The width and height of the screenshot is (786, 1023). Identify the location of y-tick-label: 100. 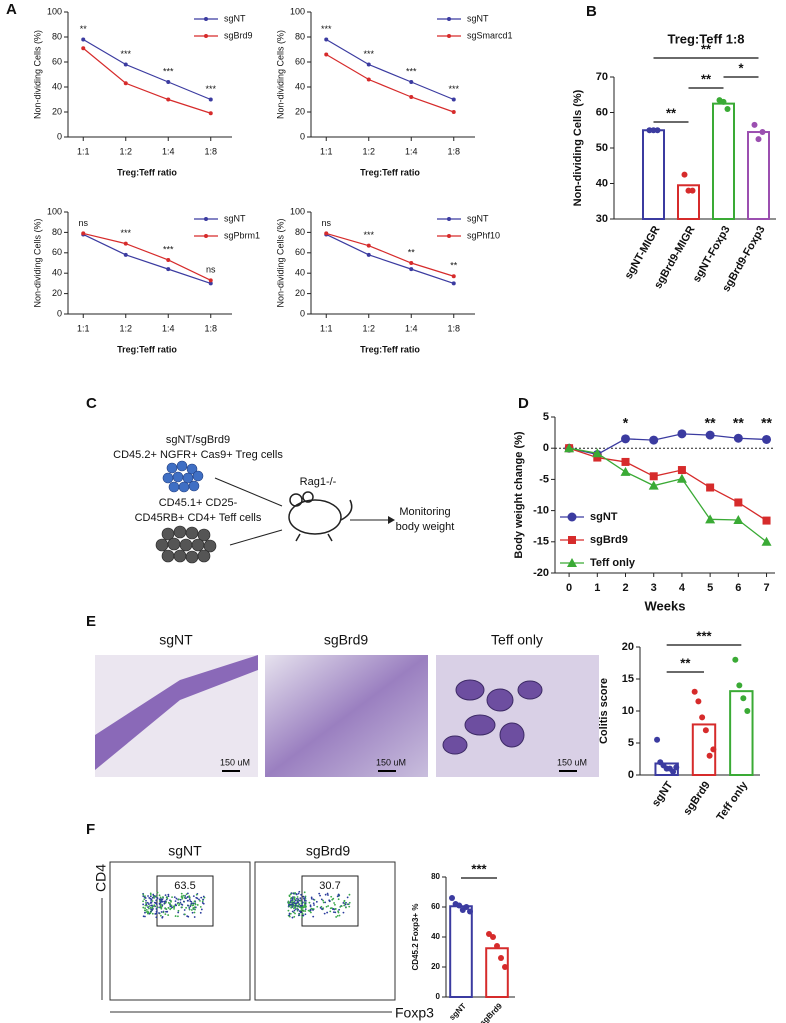
(54, 11).